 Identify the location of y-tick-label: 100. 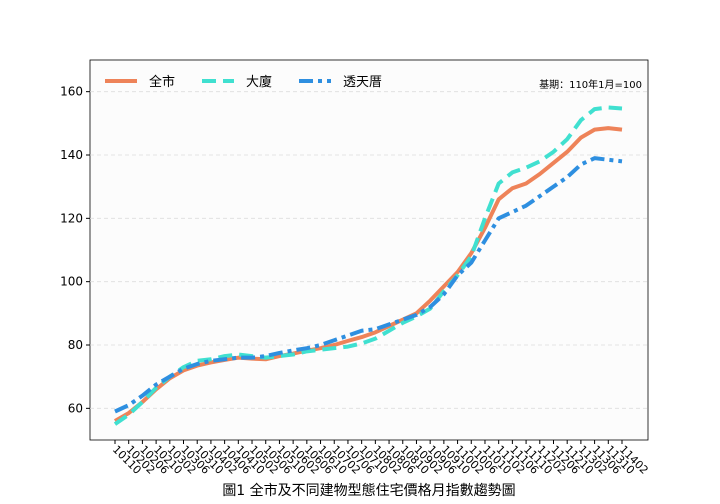
(71, 282).